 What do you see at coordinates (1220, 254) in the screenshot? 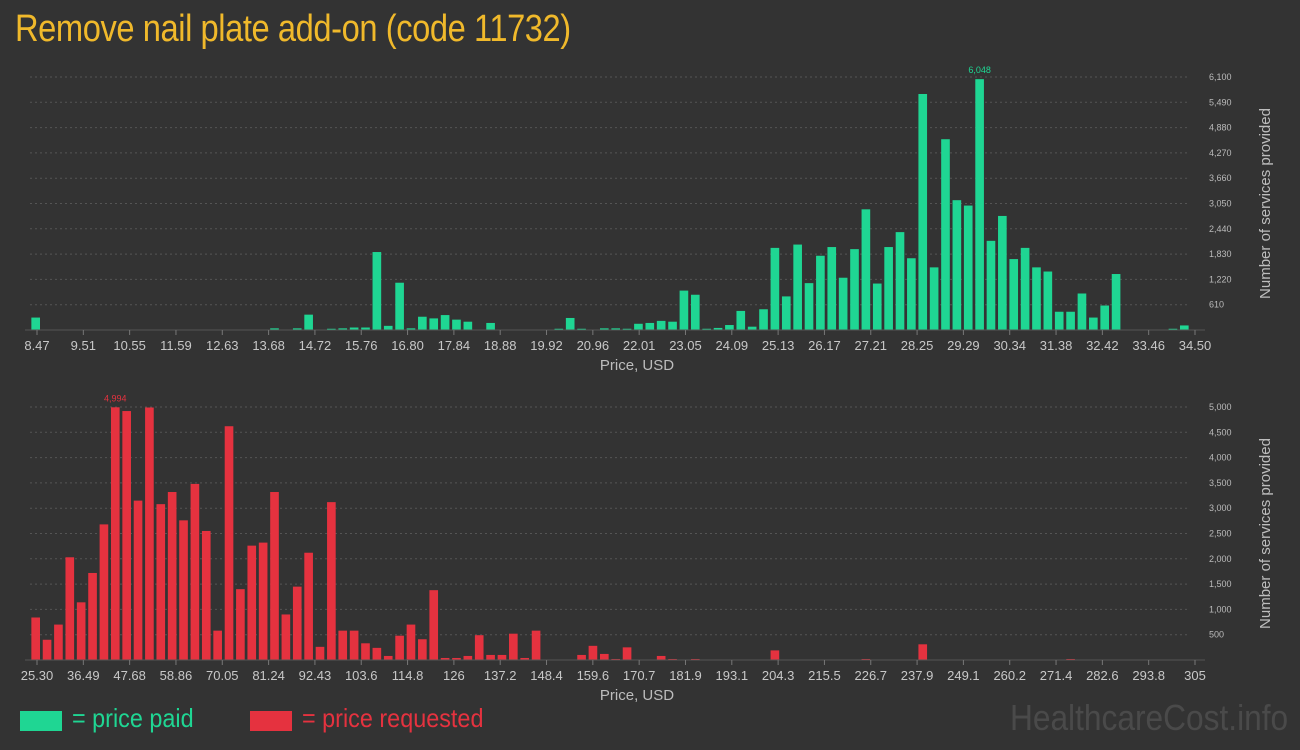
I see `y-tick-label: 1,830` at bounding box center [1220, 254].